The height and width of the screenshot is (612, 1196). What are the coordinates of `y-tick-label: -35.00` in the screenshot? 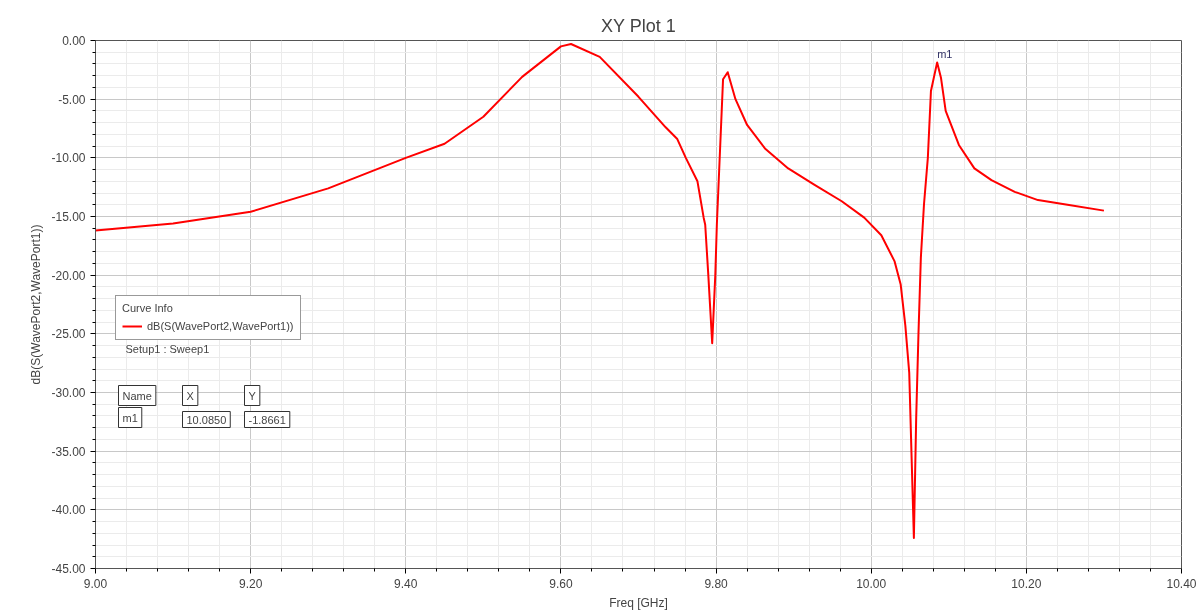 It's located at (68, 451).